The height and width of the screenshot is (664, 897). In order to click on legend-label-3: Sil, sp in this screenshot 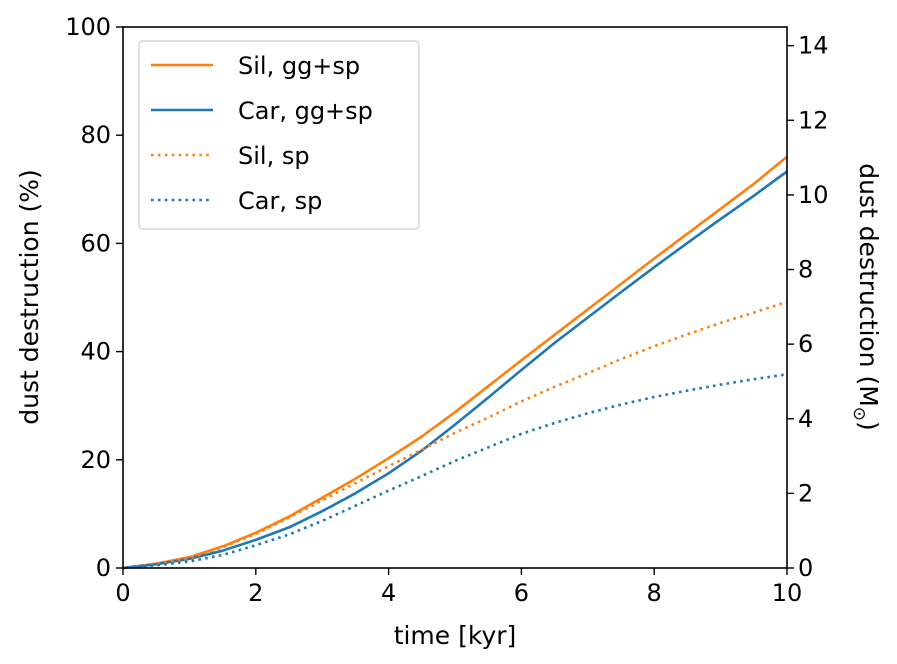, I will do `click(274, 156)`.